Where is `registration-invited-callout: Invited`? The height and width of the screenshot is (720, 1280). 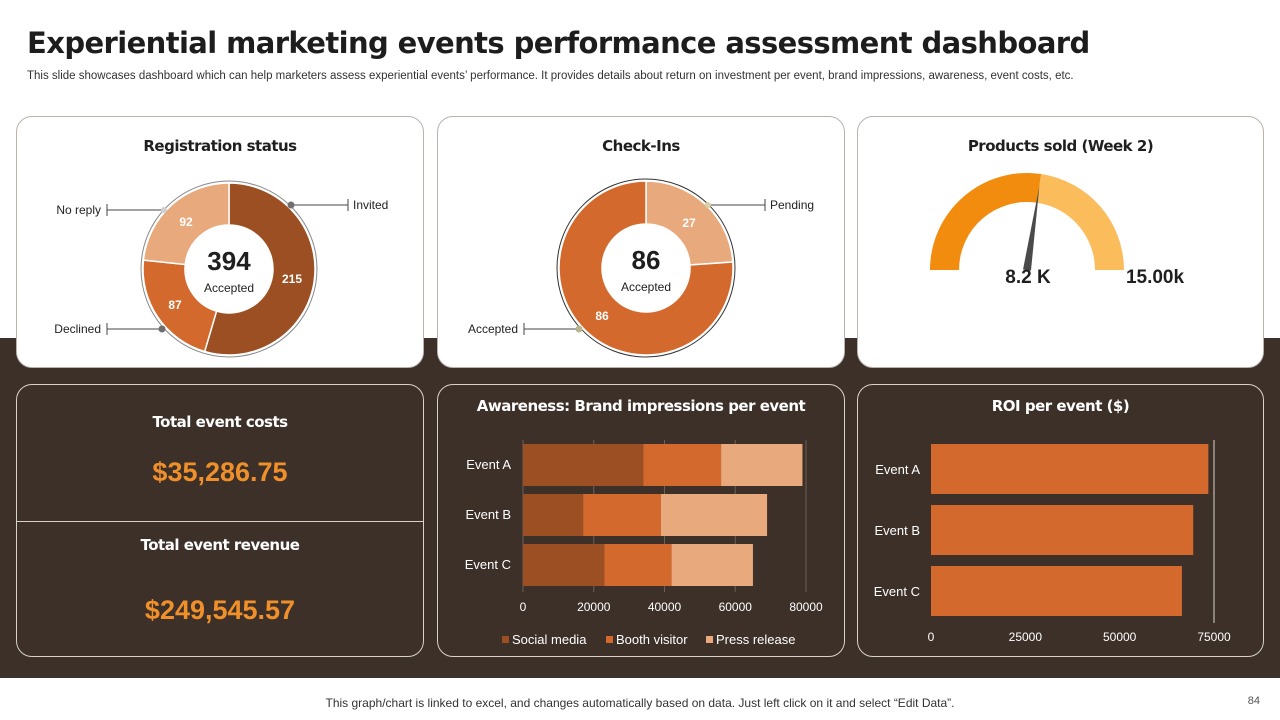
registration-invited-callout: Invited is located at coordinates (337, 205).